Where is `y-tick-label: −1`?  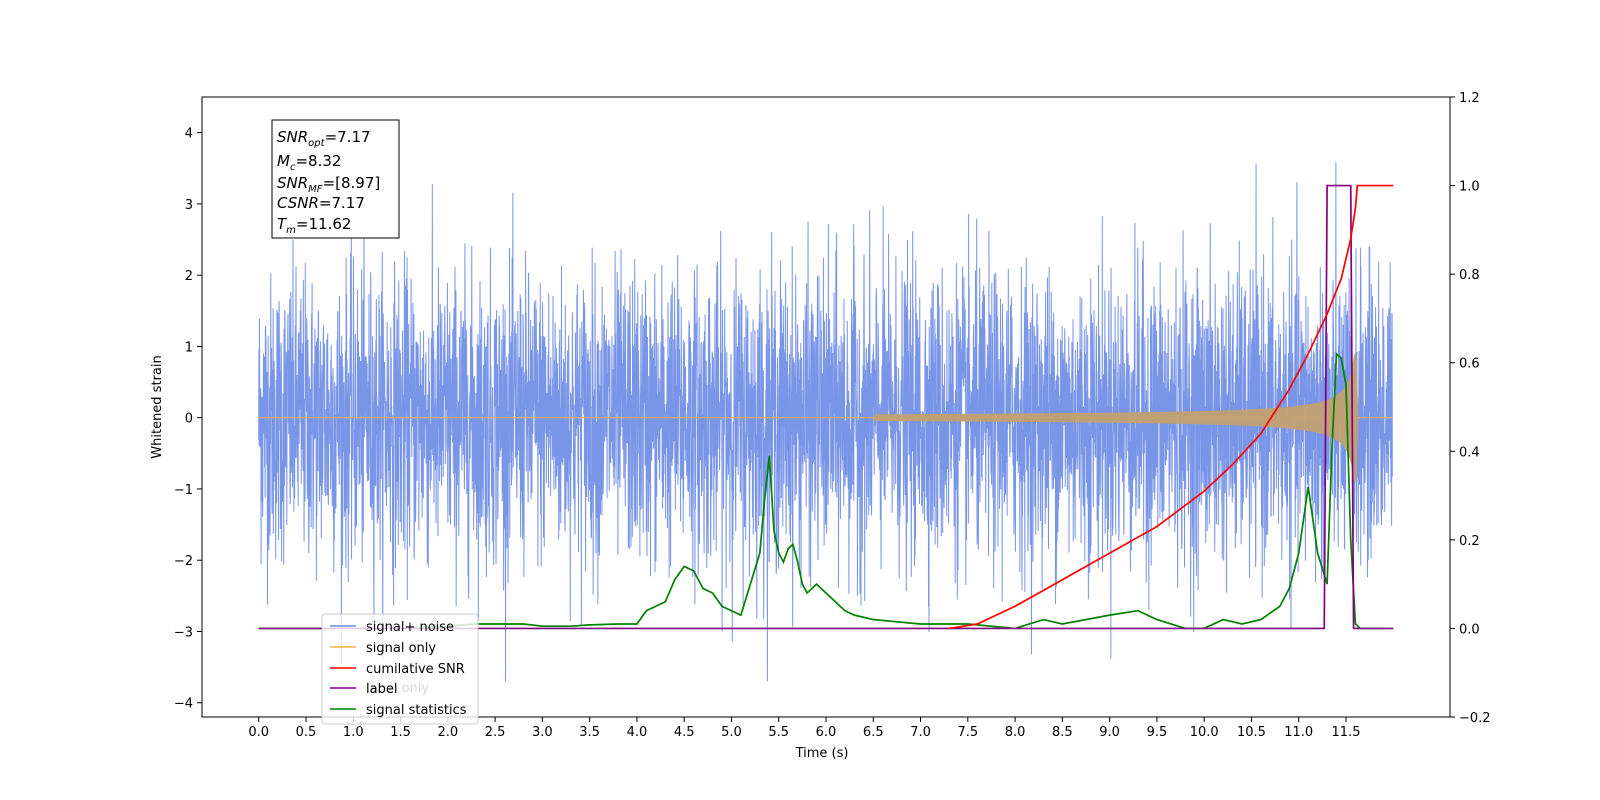
y-tick-label: −1 is located at coordinates (183, 490).